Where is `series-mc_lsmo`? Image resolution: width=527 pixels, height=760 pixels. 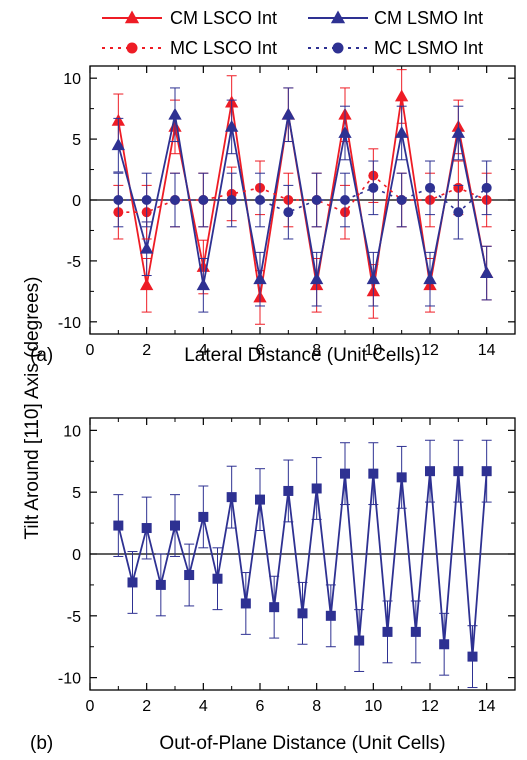
series-mc_lsmo is located at coordinates (302, 200).